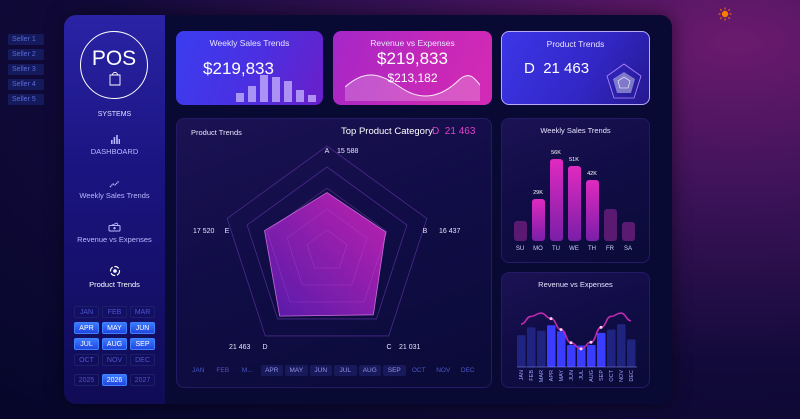 This screenshot has height=419, width=800. Describe the element at coordinates (26, 54) in the screenshot. I see `seller-button-2: Seller 2` at that location.